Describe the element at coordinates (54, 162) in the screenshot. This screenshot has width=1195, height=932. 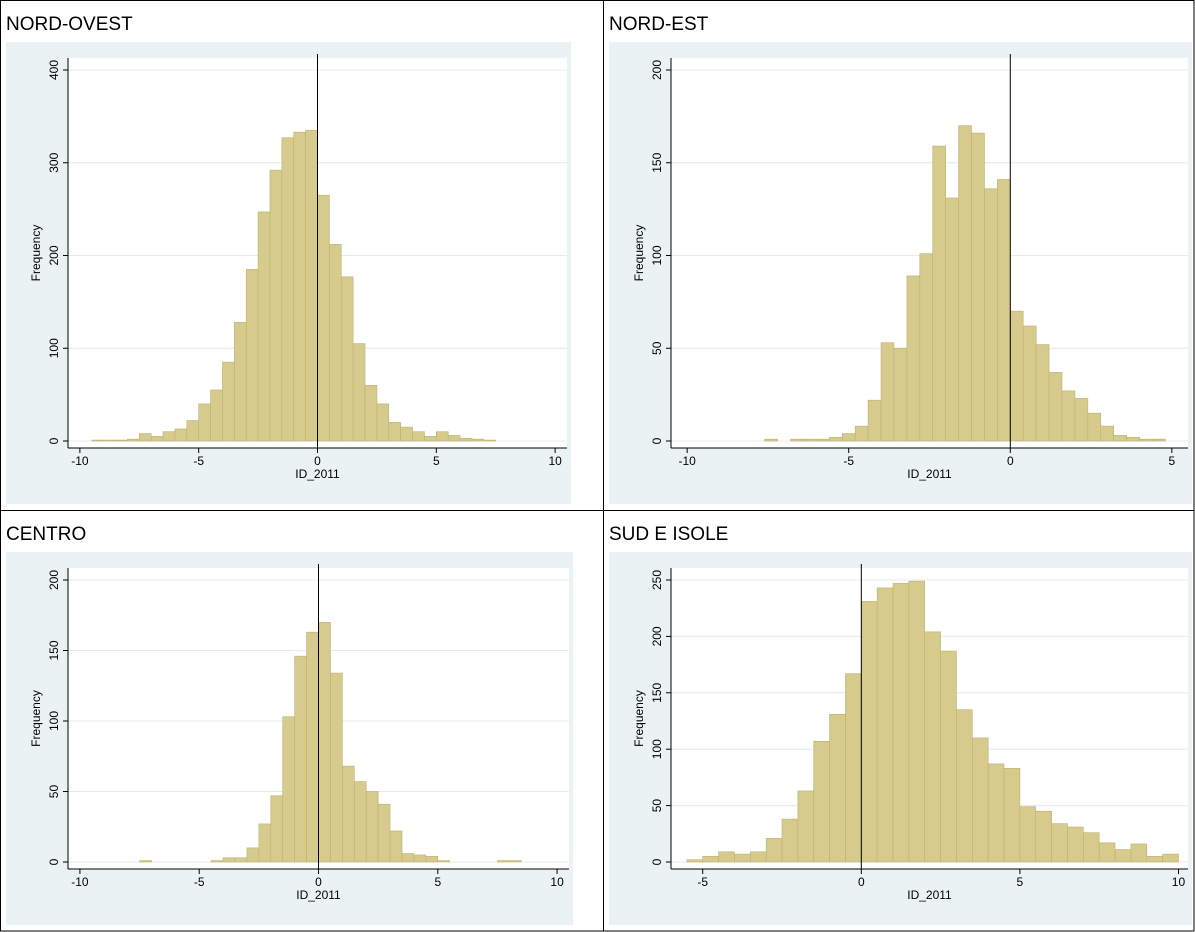
I see `y-tick-label: 300` at that location.